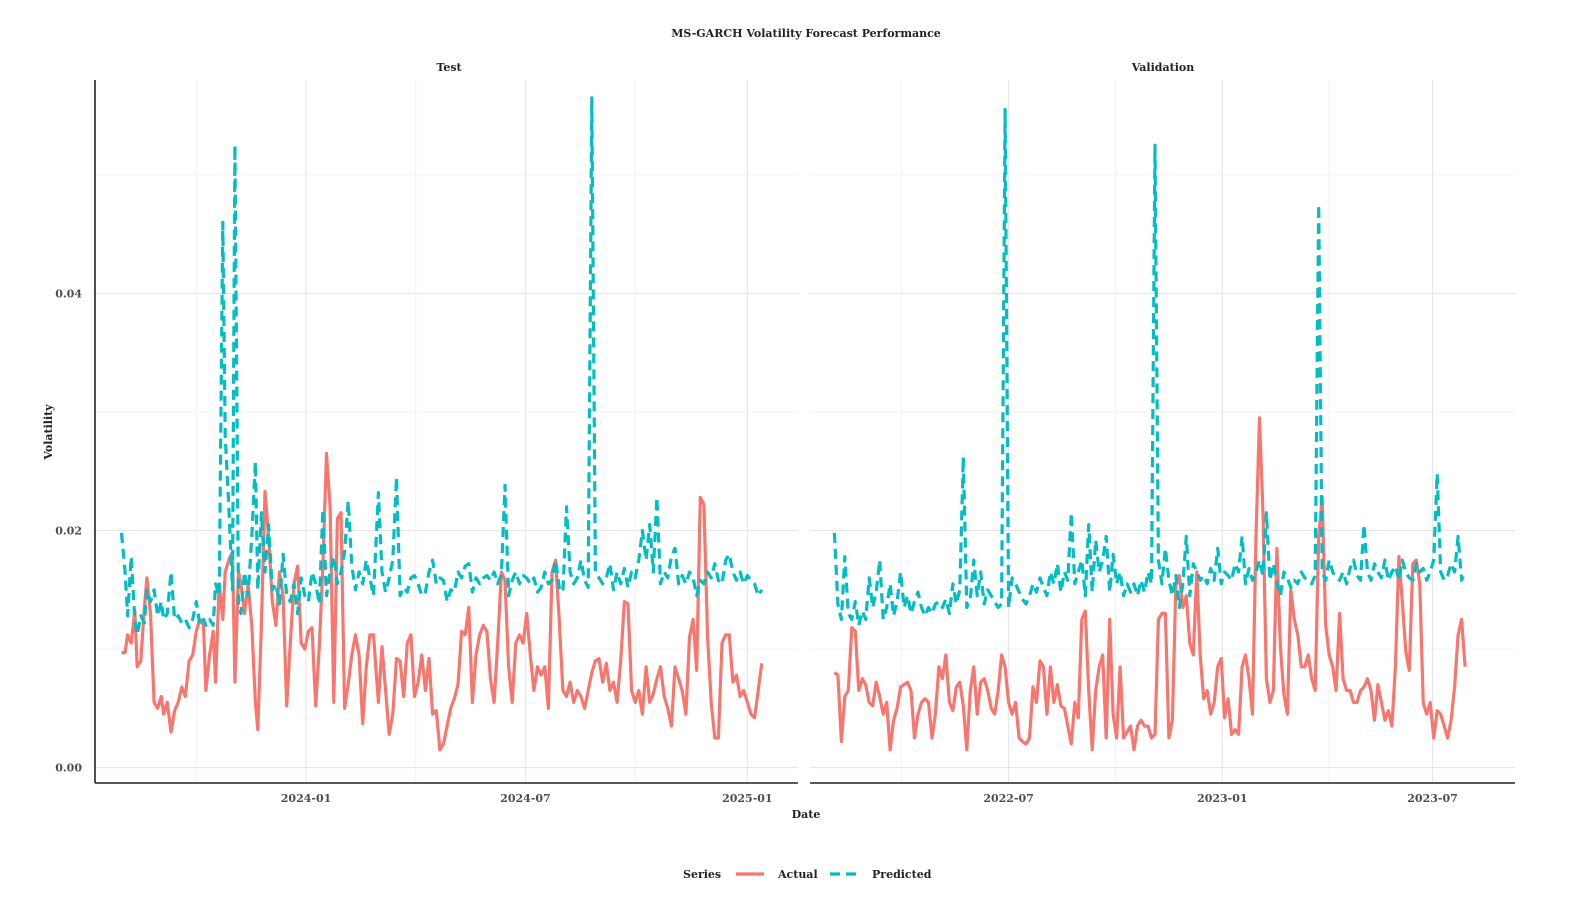  I want to click on y-tick-labels: 0.00 0.02 0.04, so click(68, 530).